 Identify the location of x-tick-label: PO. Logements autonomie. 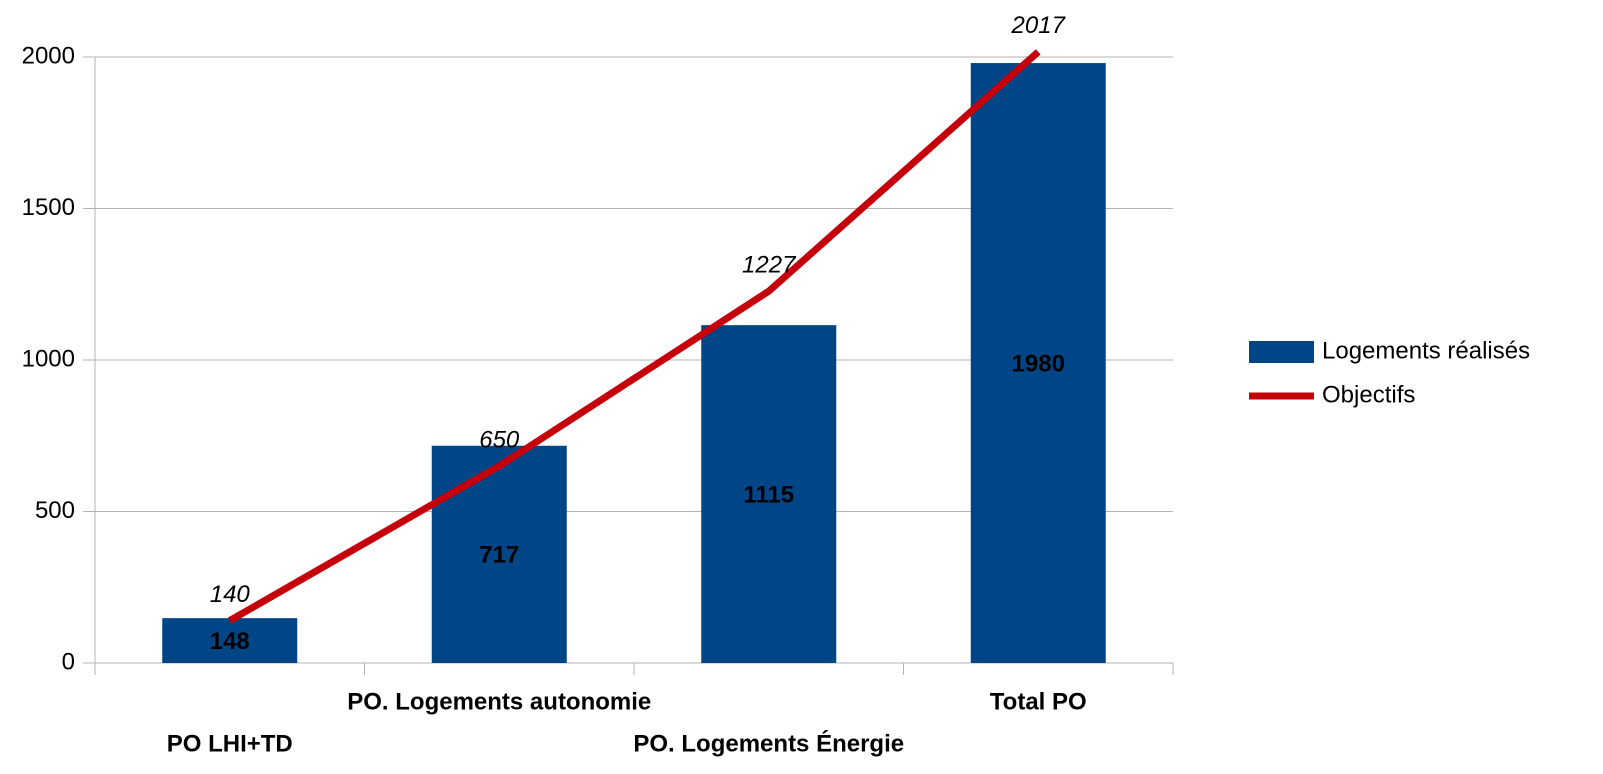
(499, 701).